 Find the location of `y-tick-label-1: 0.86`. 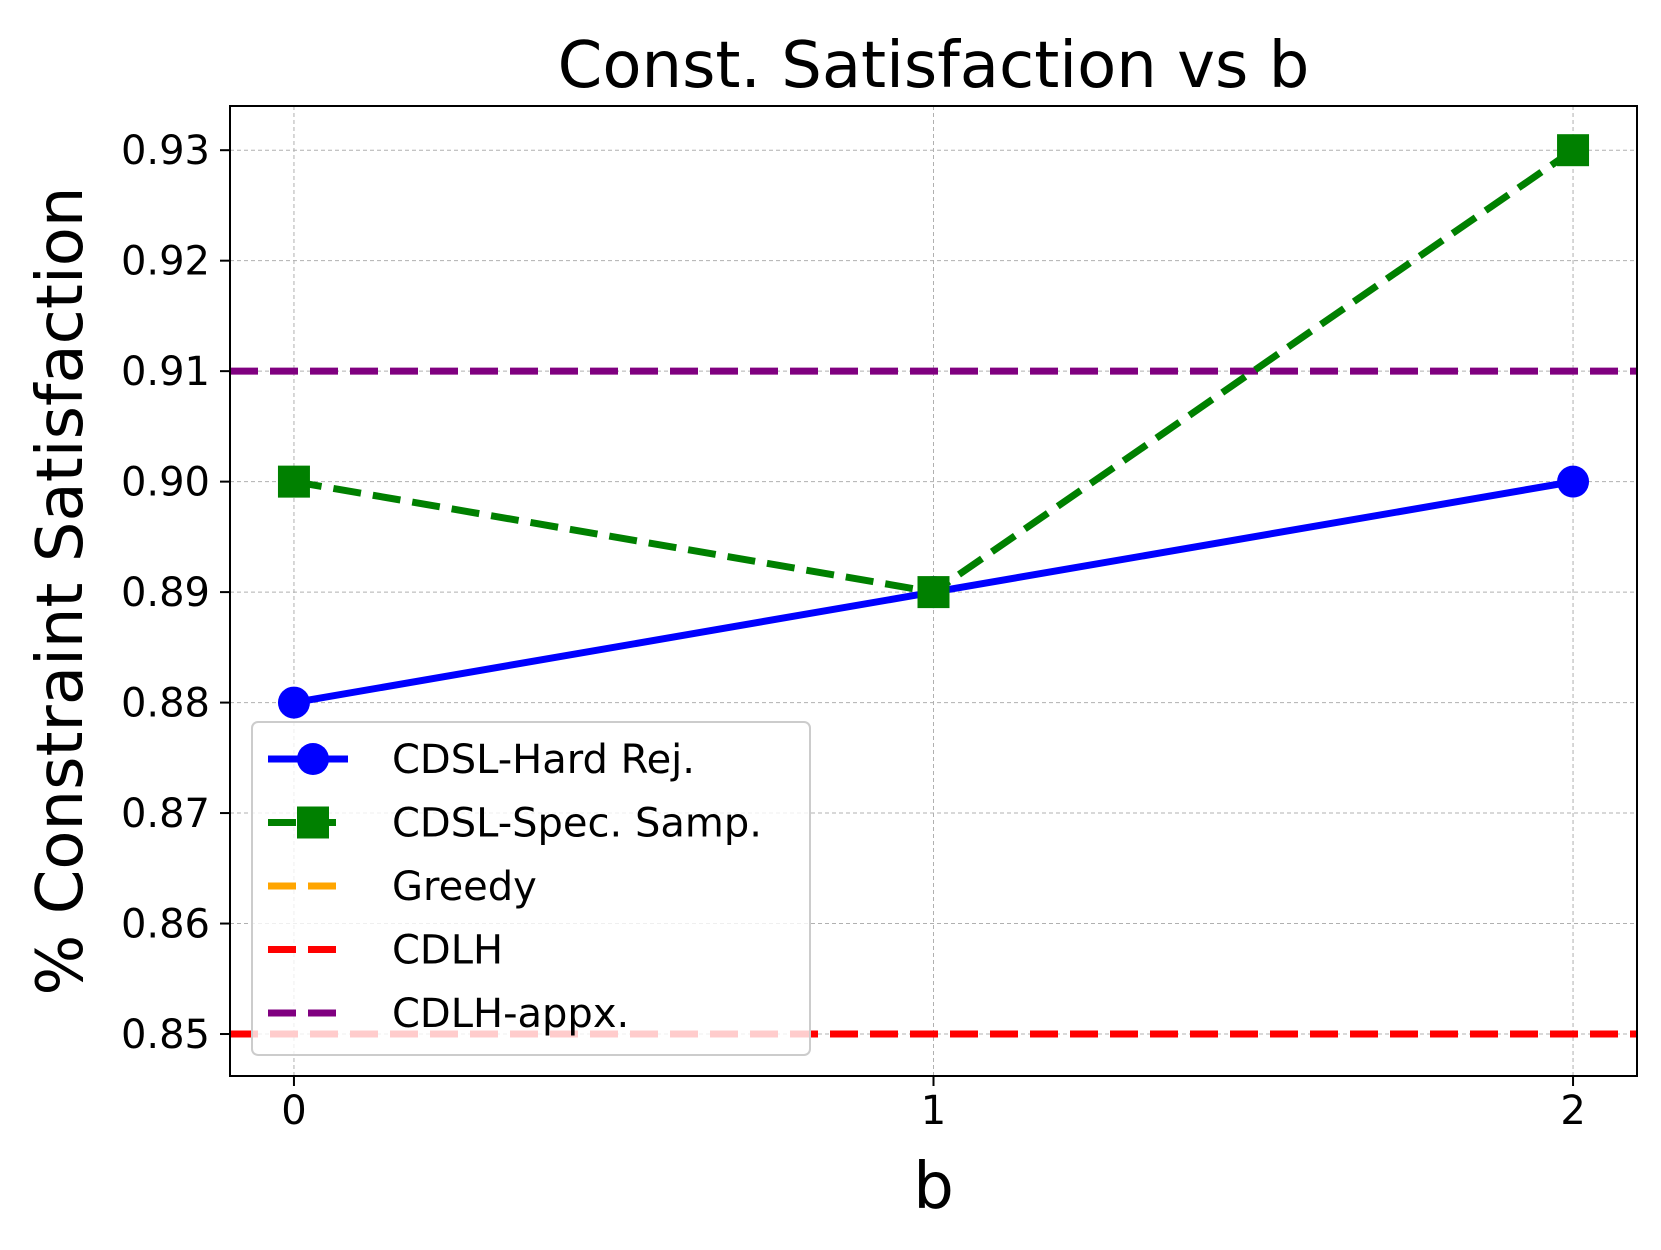

y-tick-label-1: 0.86 is located at coordinates (165, 925).